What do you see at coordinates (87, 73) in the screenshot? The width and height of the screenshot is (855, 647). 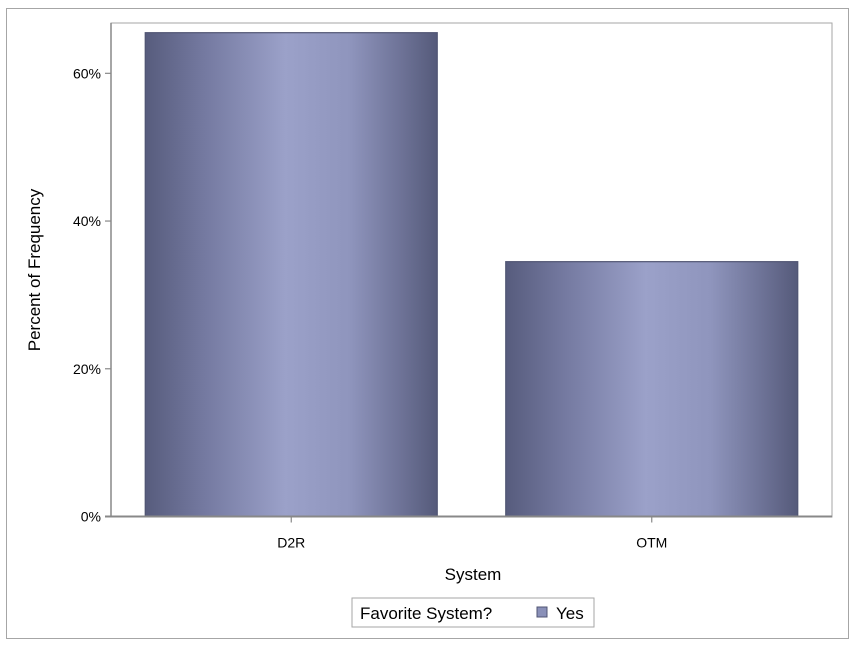 I see `y-tick-label: 60%` at bounding box center [87, 73].